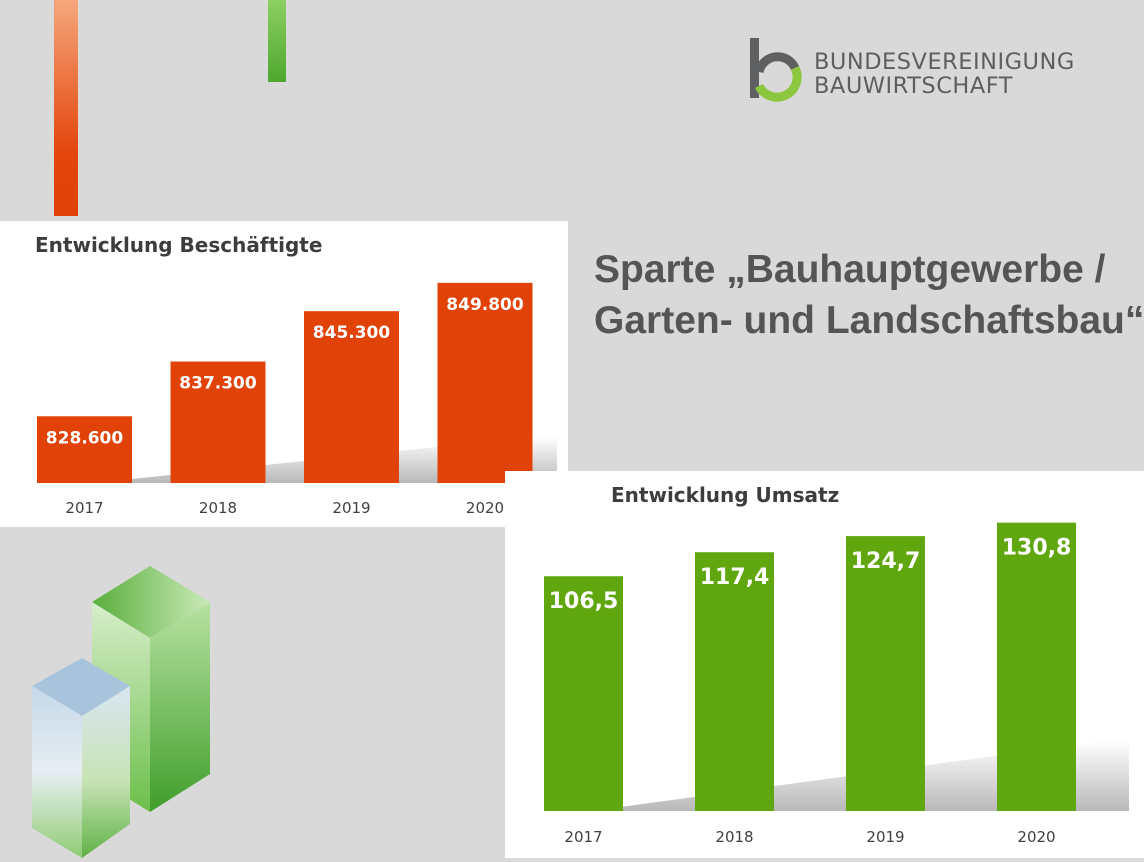 Image resolution: width=1144 pixels, height=862 pixels. Describe the element at coordinates (66, 108) in the screenshot. I see `orange-decor-stripe` at that location.